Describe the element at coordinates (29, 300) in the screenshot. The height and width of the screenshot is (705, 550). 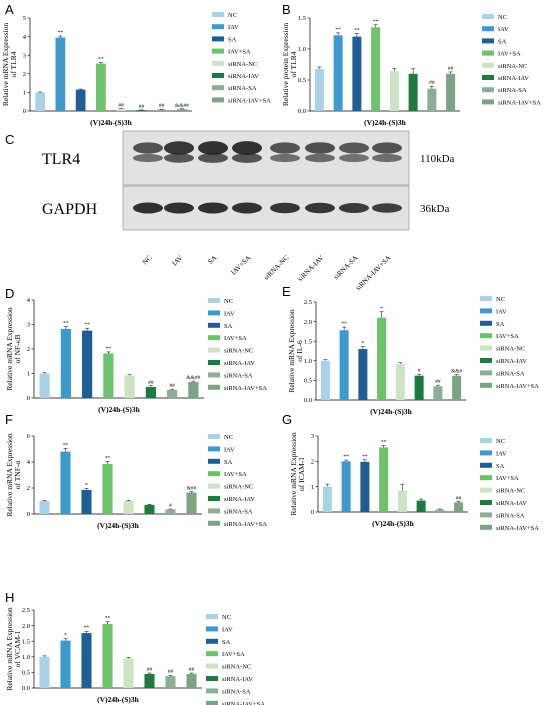
I see `y-tick-label: 4` at that location.